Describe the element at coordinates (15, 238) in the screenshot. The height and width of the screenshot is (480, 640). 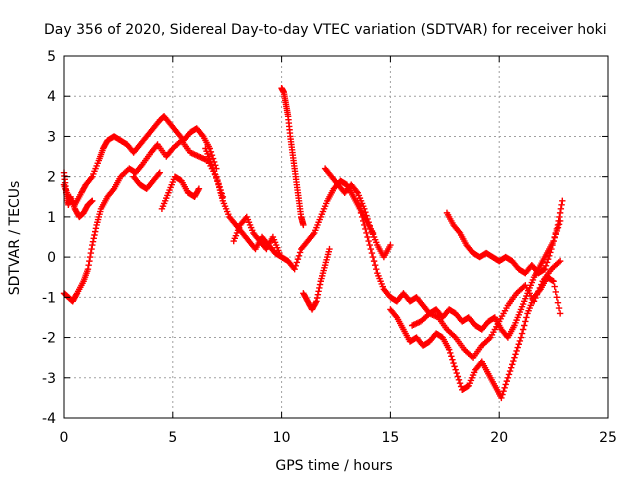
I see `y-axis-label: SDTVAR / TECUs` at that location.